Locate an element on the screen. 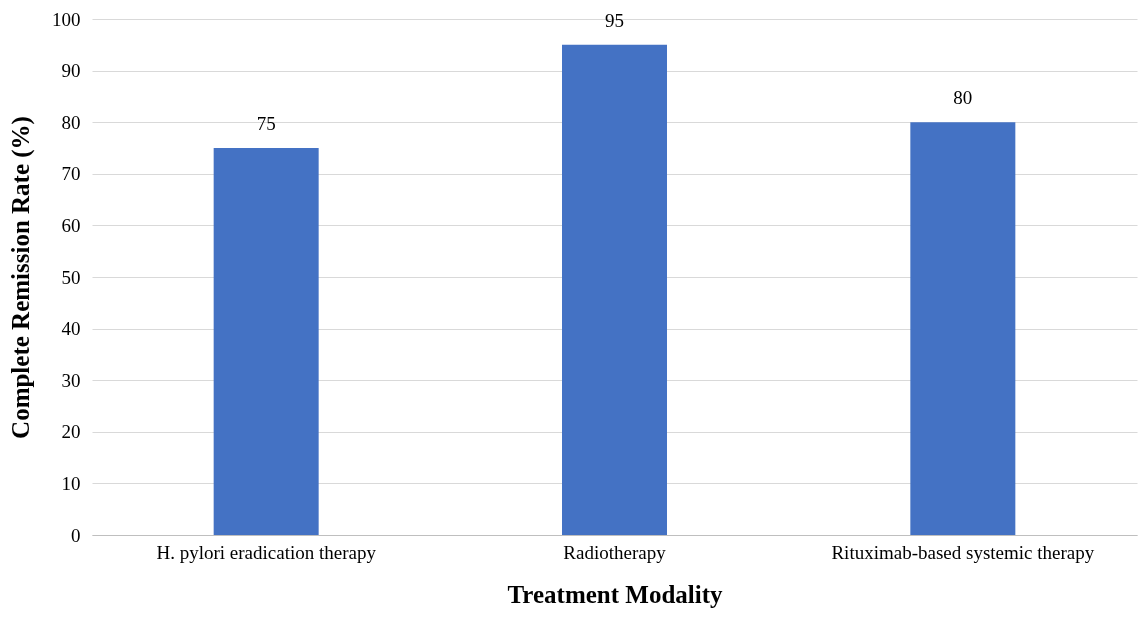 The width and height of the screenshot is (1141, 617). y-tick-label: 10 is located at coordinates (71, 483).